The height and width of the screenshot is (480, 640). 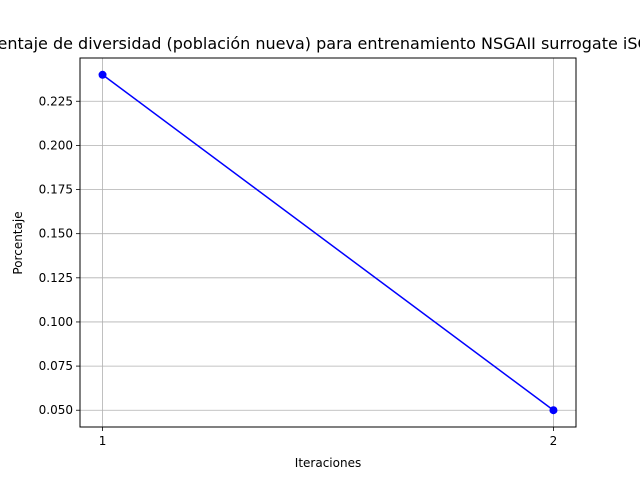 I want to click on y-tick-label: 0.225, so click(x=56, y=101).